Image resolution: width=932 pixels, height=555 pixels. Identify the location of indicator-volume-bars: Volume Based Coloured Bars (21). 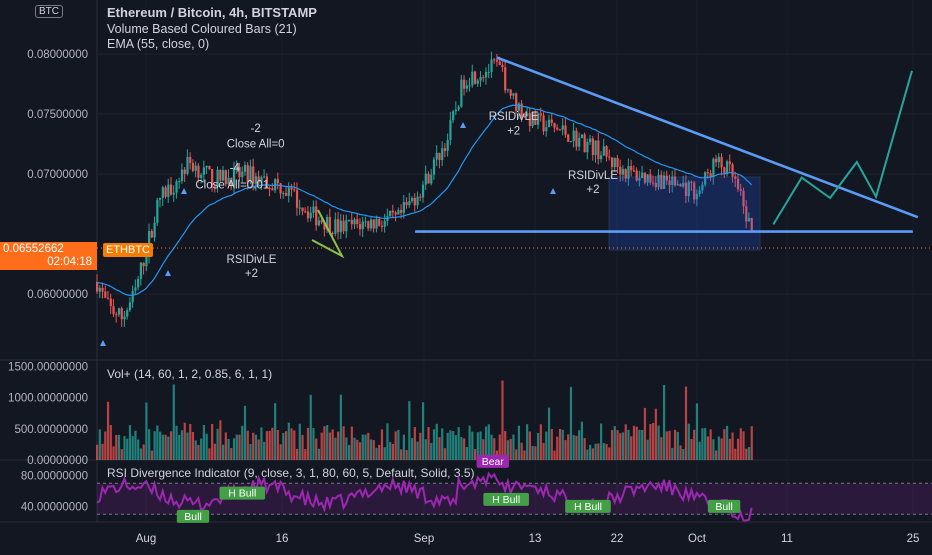
(202, 29).